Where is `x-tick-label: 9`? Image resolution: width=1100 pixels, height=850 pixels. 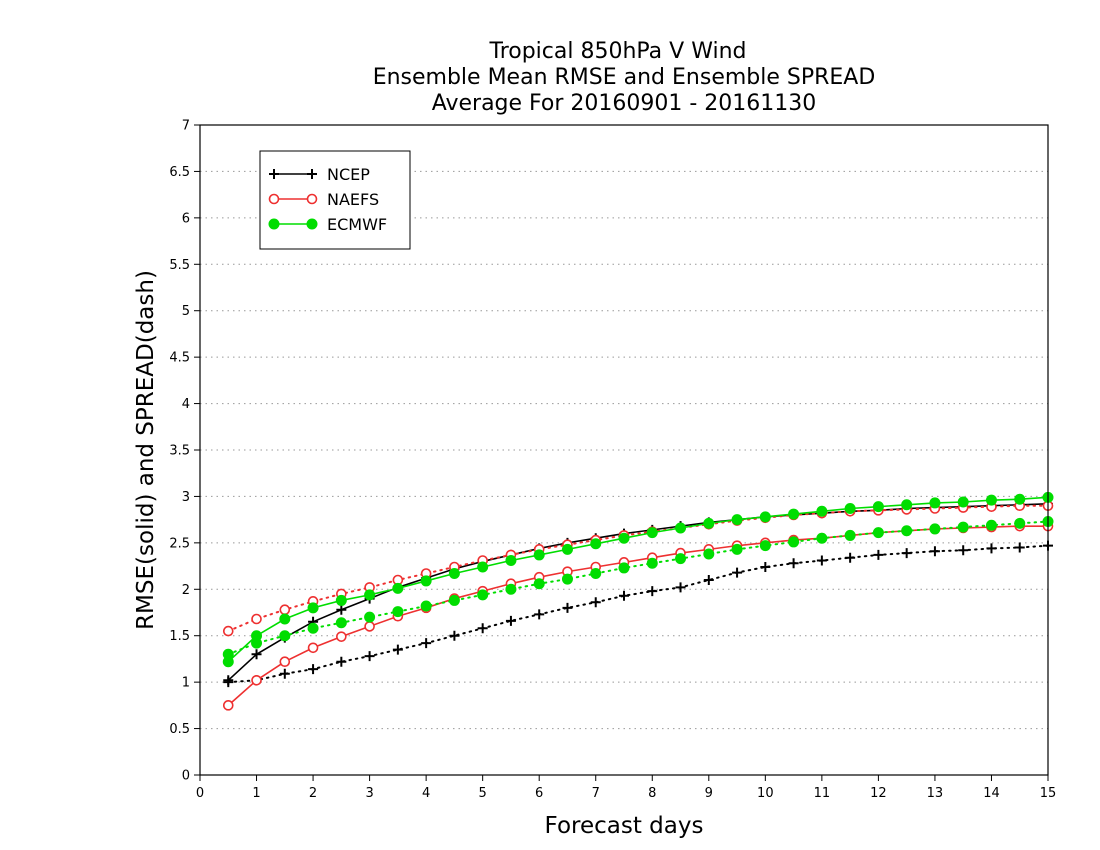
x-tick-label: 9 is located at coordinates (709, 793).